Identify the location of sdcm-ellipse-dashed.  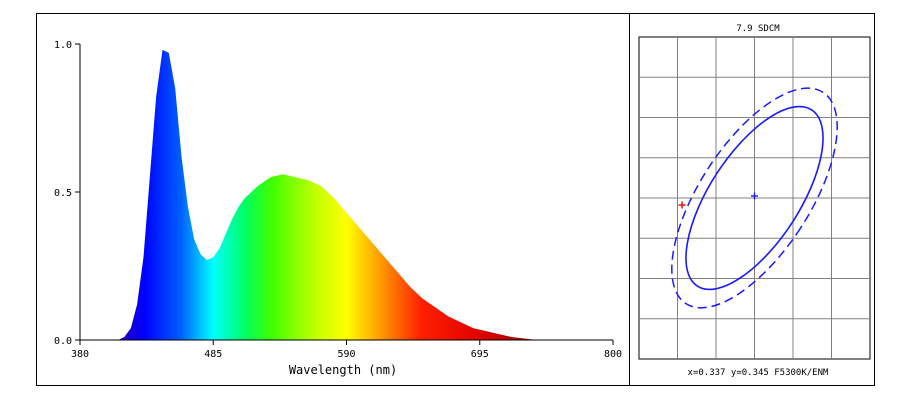
(754, 198).